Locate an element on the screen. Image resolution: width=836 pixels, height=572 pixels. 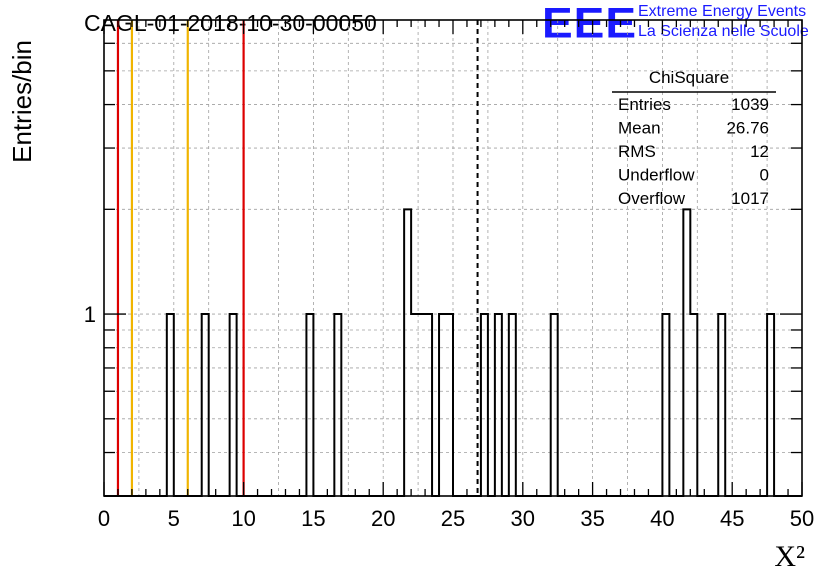
stats-title: ChiSquare is located at coordinates (689, 77).